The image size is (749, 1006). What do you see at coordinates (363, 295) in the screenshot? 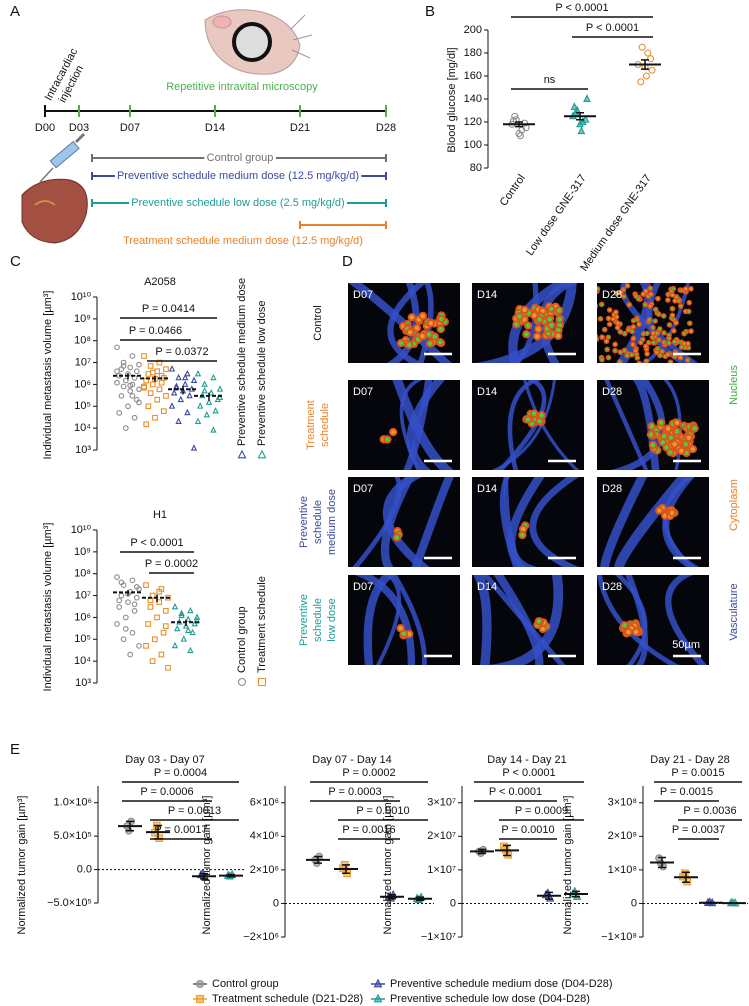
I see `day-label: D07` at bounding box center [363, 295].